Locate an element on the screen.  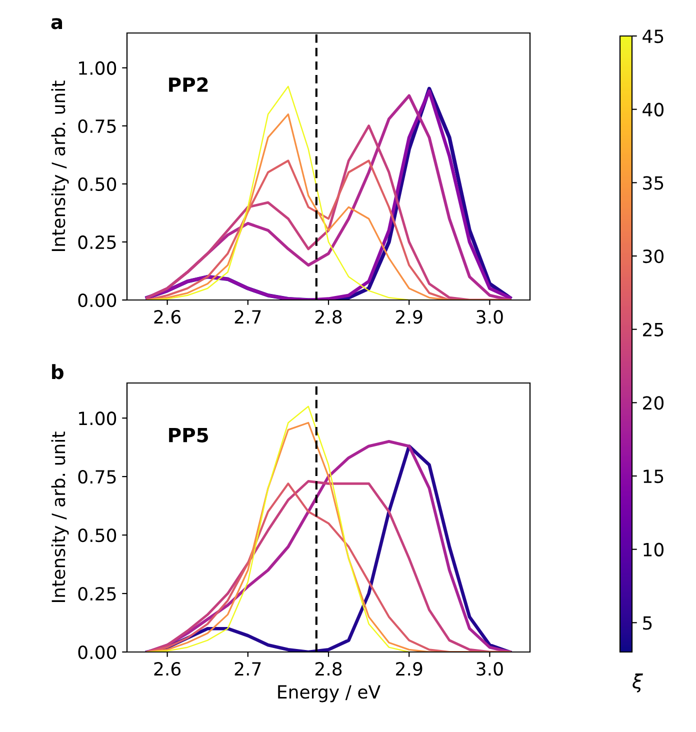
color-bar-label: 30 is located at coordinates (653, 256).